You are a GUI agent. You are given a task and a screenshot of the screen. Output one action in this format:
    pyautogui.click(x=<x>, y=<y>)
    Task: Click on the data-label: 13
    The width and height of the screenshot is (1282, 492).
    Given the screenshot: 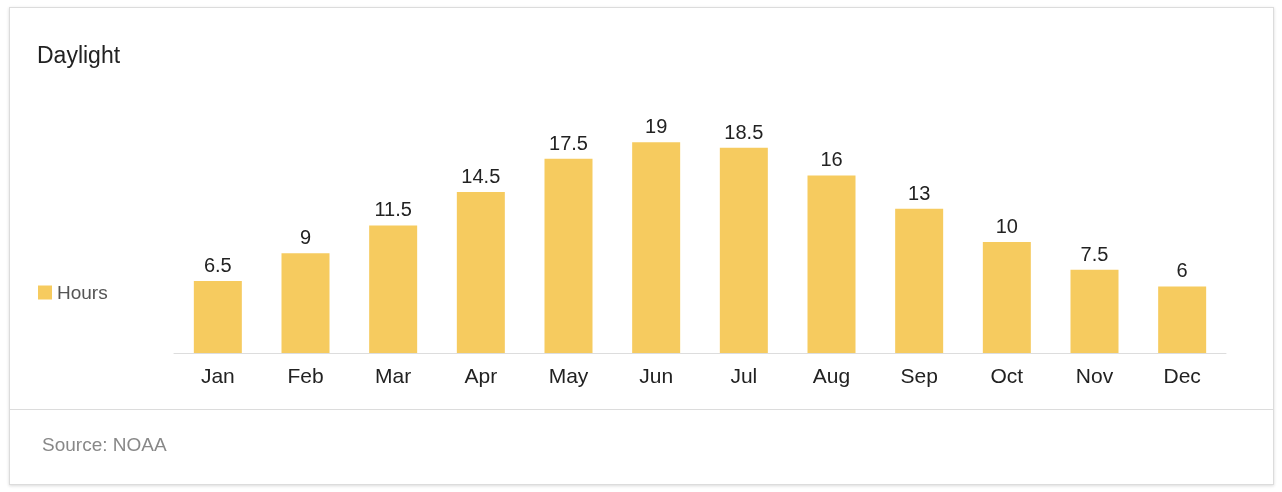 What is the action you would take?
    pyautogui.click(x=919, y=192)
    